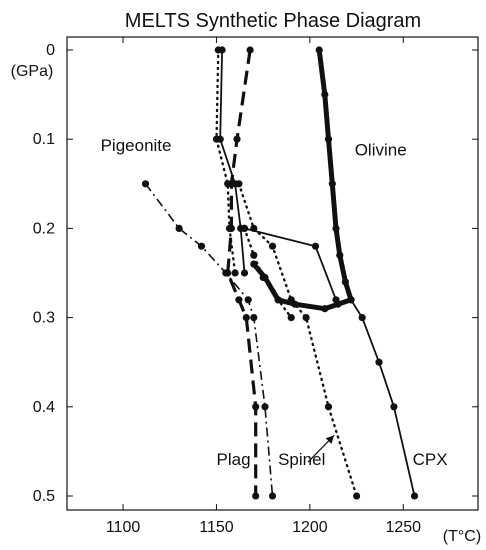  What do you see at coordinates (273, 21) in the screenshot?
I see `chart-title: MELTS Synthetic Phase Diagram` at bounding box center [273, 21].